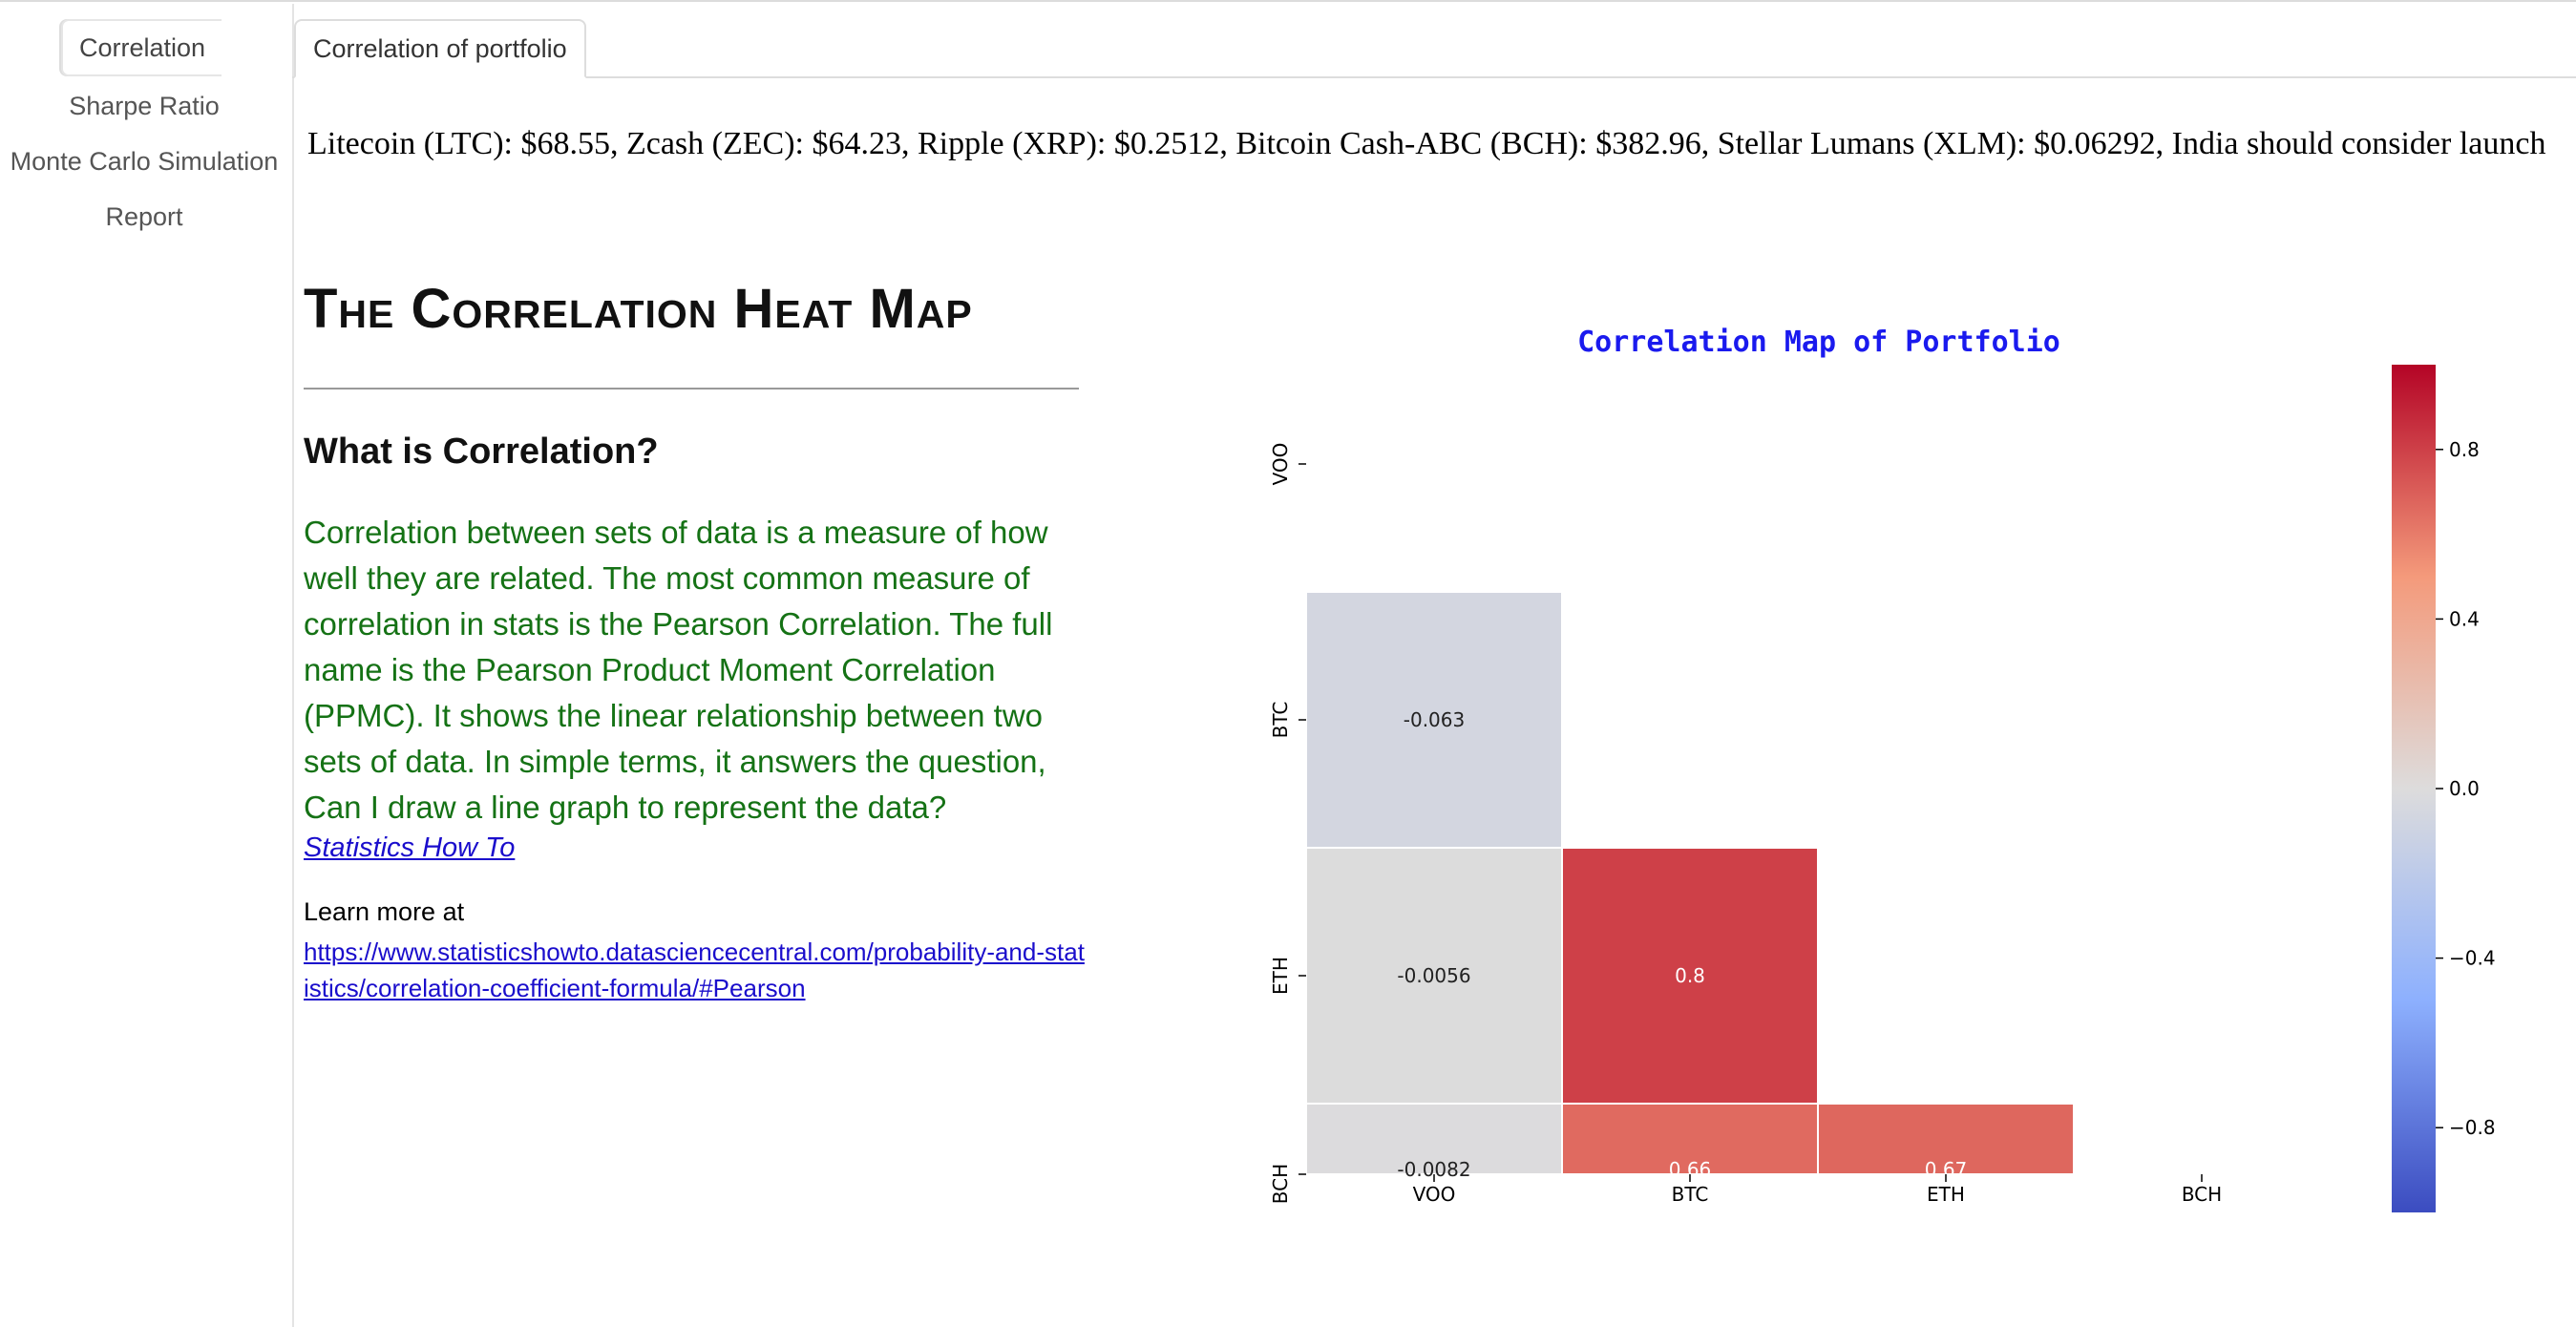 Image resolution: width=2576 pixels, height=1327 pixels. Describe the element at coordinates (440, 48) in the screenshot. I see `tab-correlation-of-portfolio: Correlation of portfolio` at that location.